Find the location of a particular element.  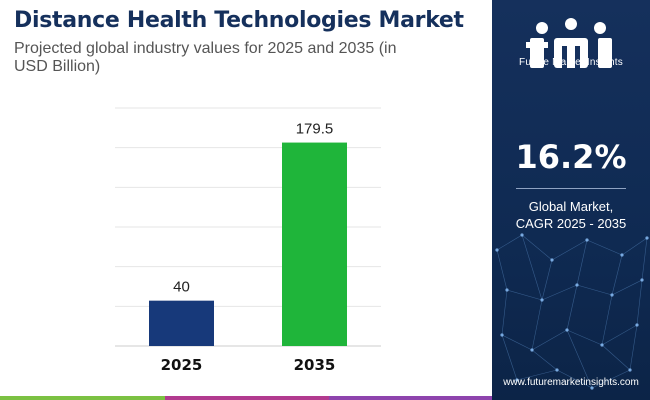

fmi-logo is located at coordinates (569, 43).